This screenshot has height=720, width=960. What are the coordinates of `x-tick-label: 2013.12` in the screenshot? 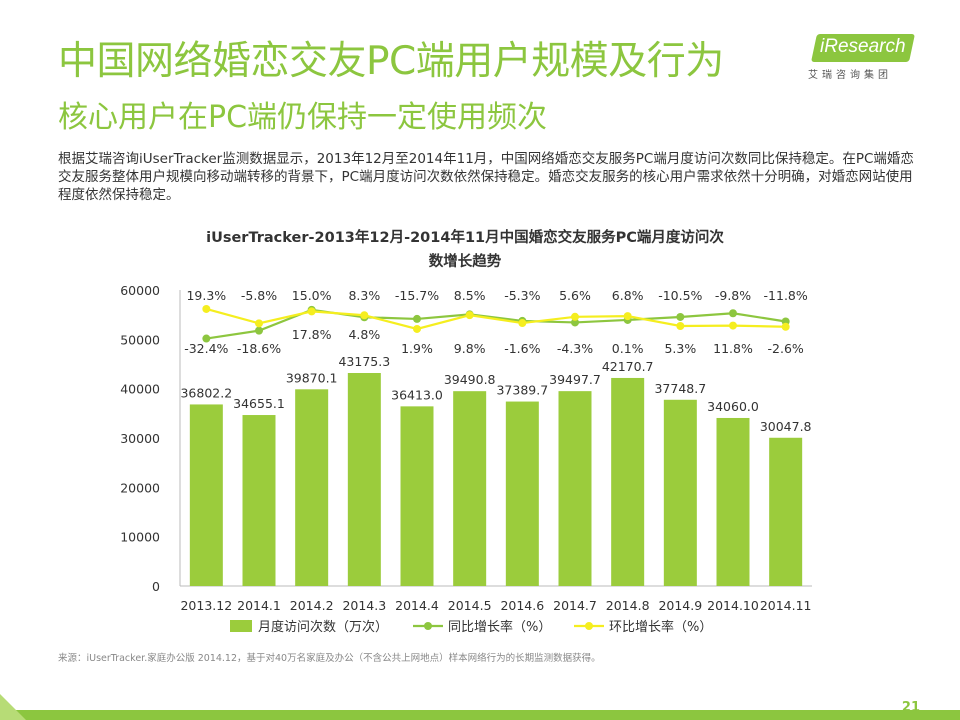 It's located at (206, 605).